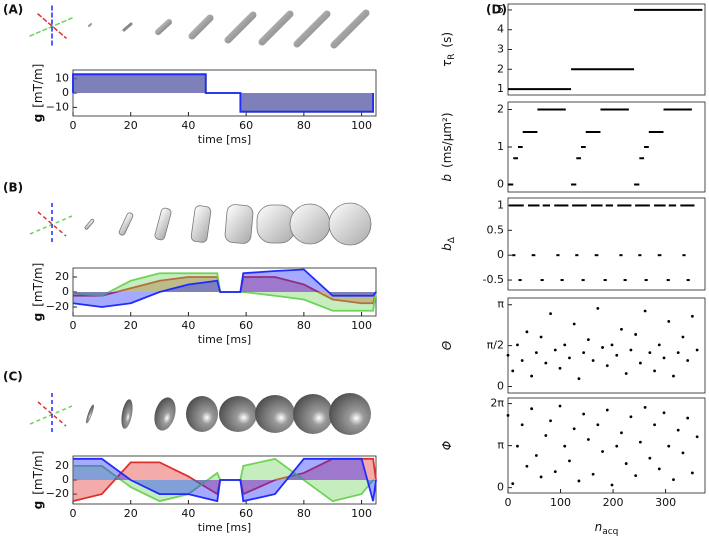  I want to click on panel-label: (A), so click(13, 10).